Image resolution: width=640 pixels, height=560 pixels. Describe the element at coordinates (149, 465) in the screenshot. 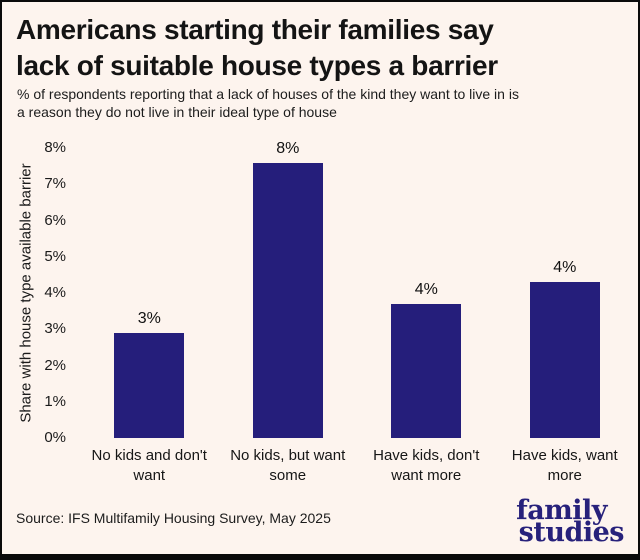

I see `x-category-label: No kids and don't want` at that location.